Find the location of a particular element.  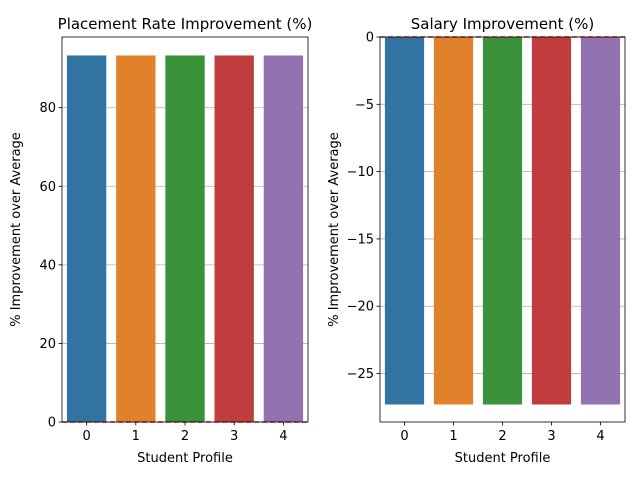

chart1-x-axis-label: Student Profile is located at coordinates (185, 458).